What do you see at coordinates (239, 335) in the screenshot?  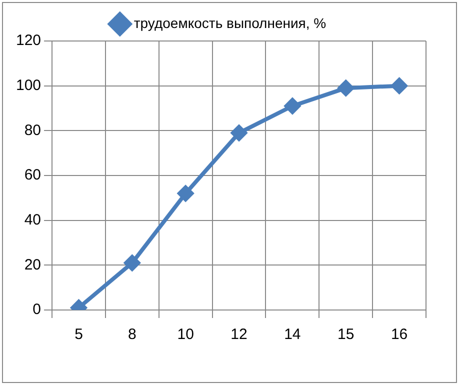 I see `x-tick-label: 12` at bounding box center [239, 335].